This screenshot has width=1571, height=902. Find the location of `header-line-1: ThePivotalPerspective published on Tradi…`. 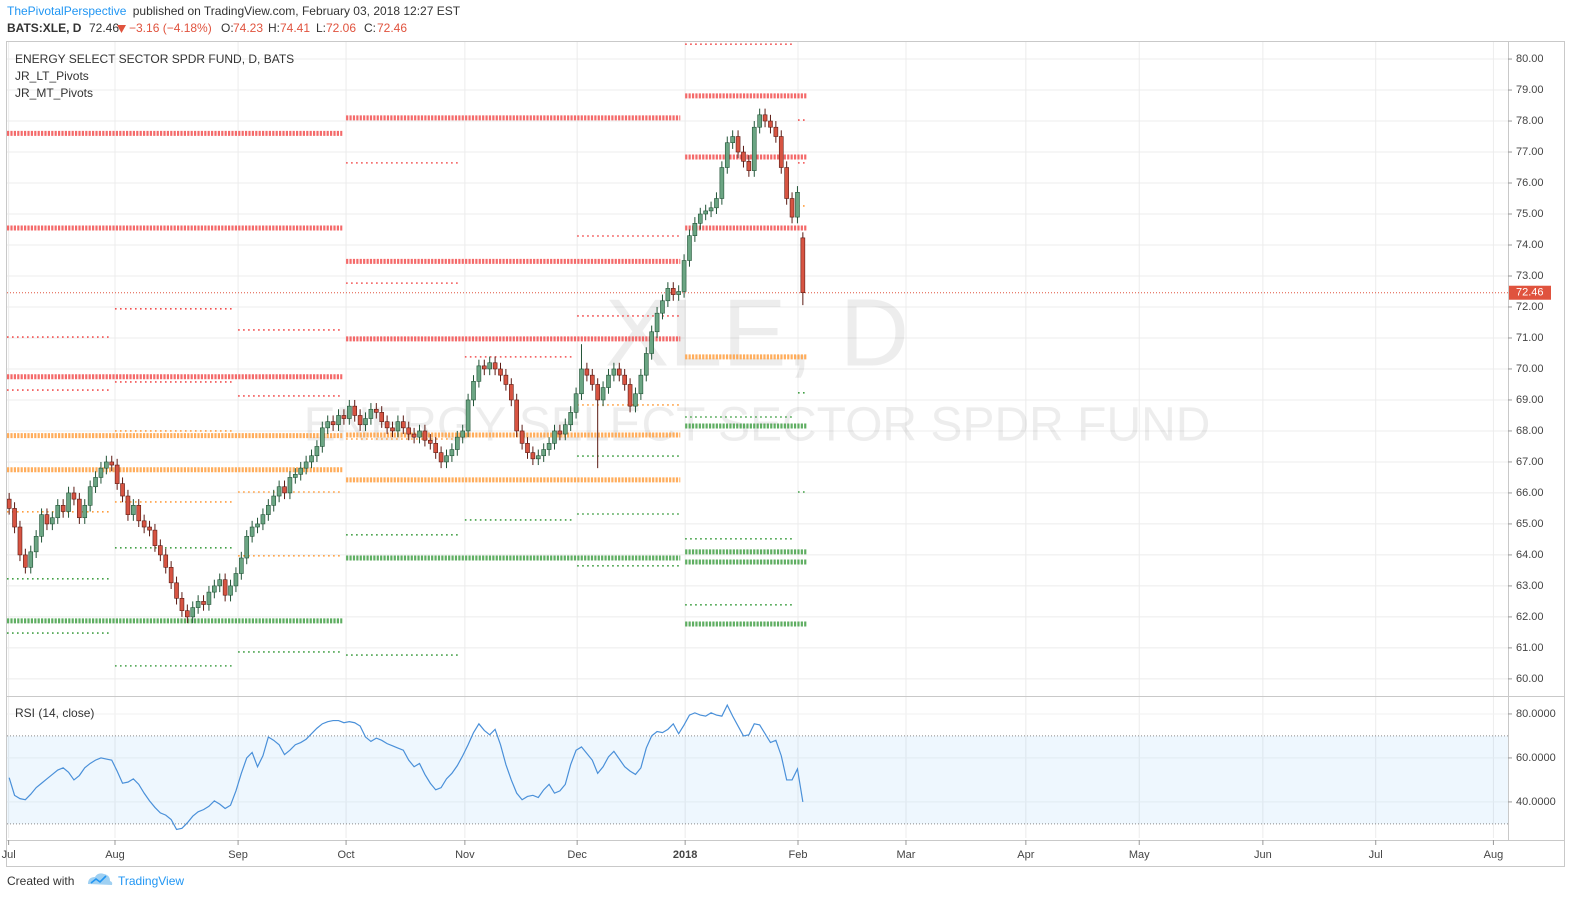

header-line-1: ThePivotalPerspective published on Tradi… is located at coordinates (234, 11).